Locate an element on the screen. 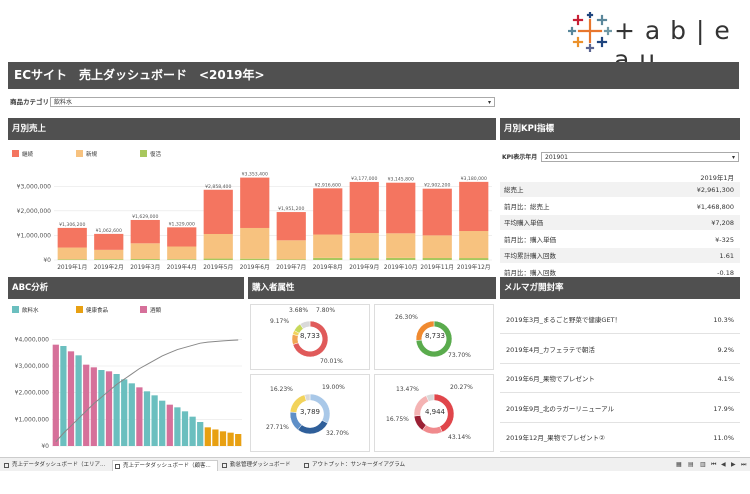  tab-sankey: アウトプット：サンキーダイアグラム is located at coordinates (354, 465).